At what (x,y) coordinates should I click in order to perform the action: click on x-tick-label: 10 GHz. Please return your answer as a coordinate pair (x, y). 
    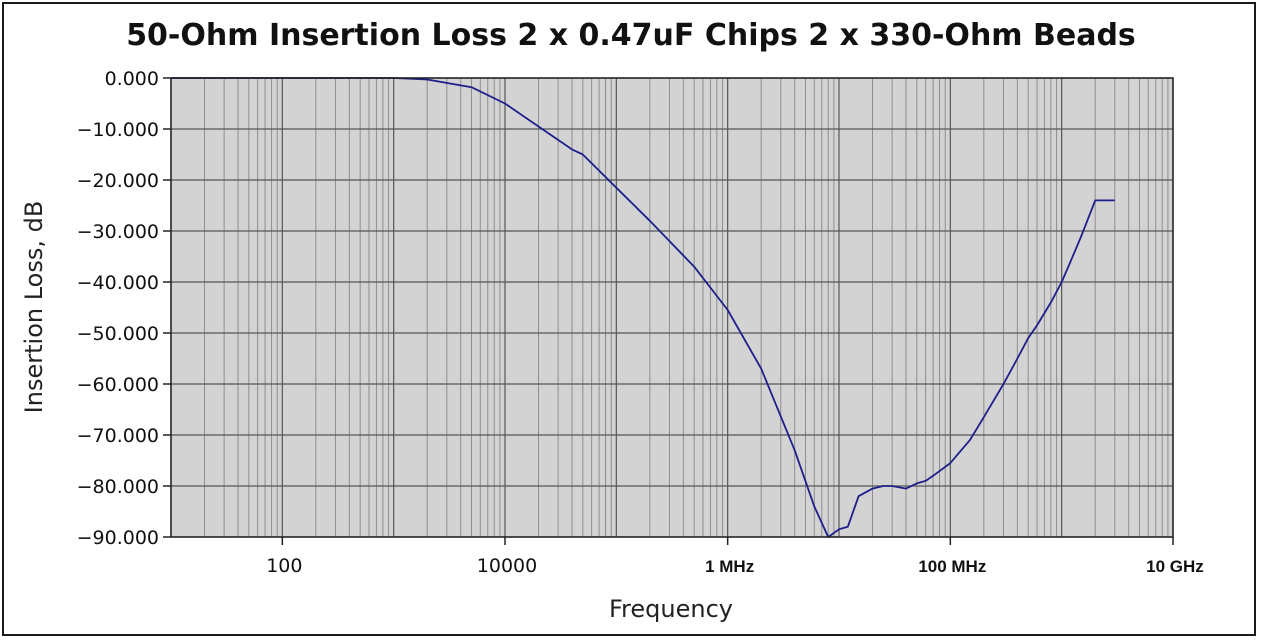
    Looking at the image, I should click on (1175, 566).